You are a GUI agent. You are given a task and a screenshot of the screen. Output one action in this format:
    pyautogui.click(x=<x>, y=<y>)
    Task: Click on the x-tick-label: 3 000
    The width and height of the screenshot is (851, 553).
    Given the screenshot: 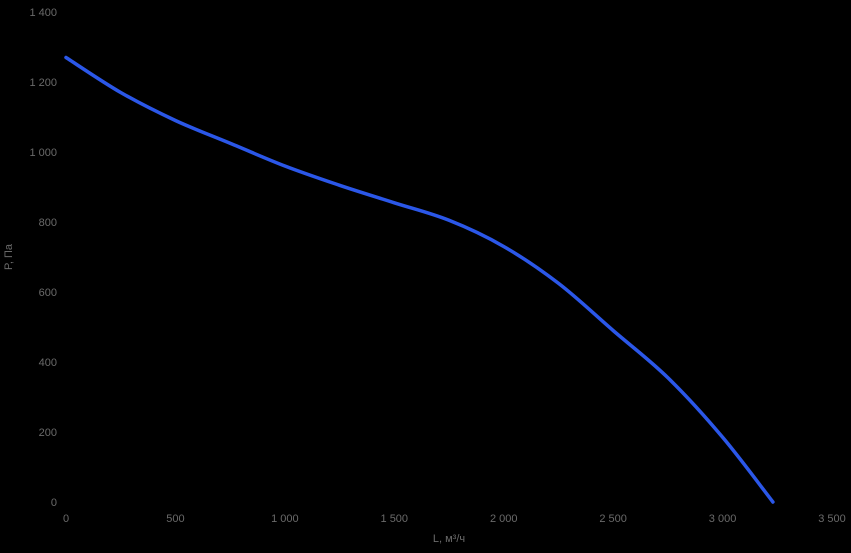 What is the action you would take?
    pyautogui.click(x=723, y=519)
    